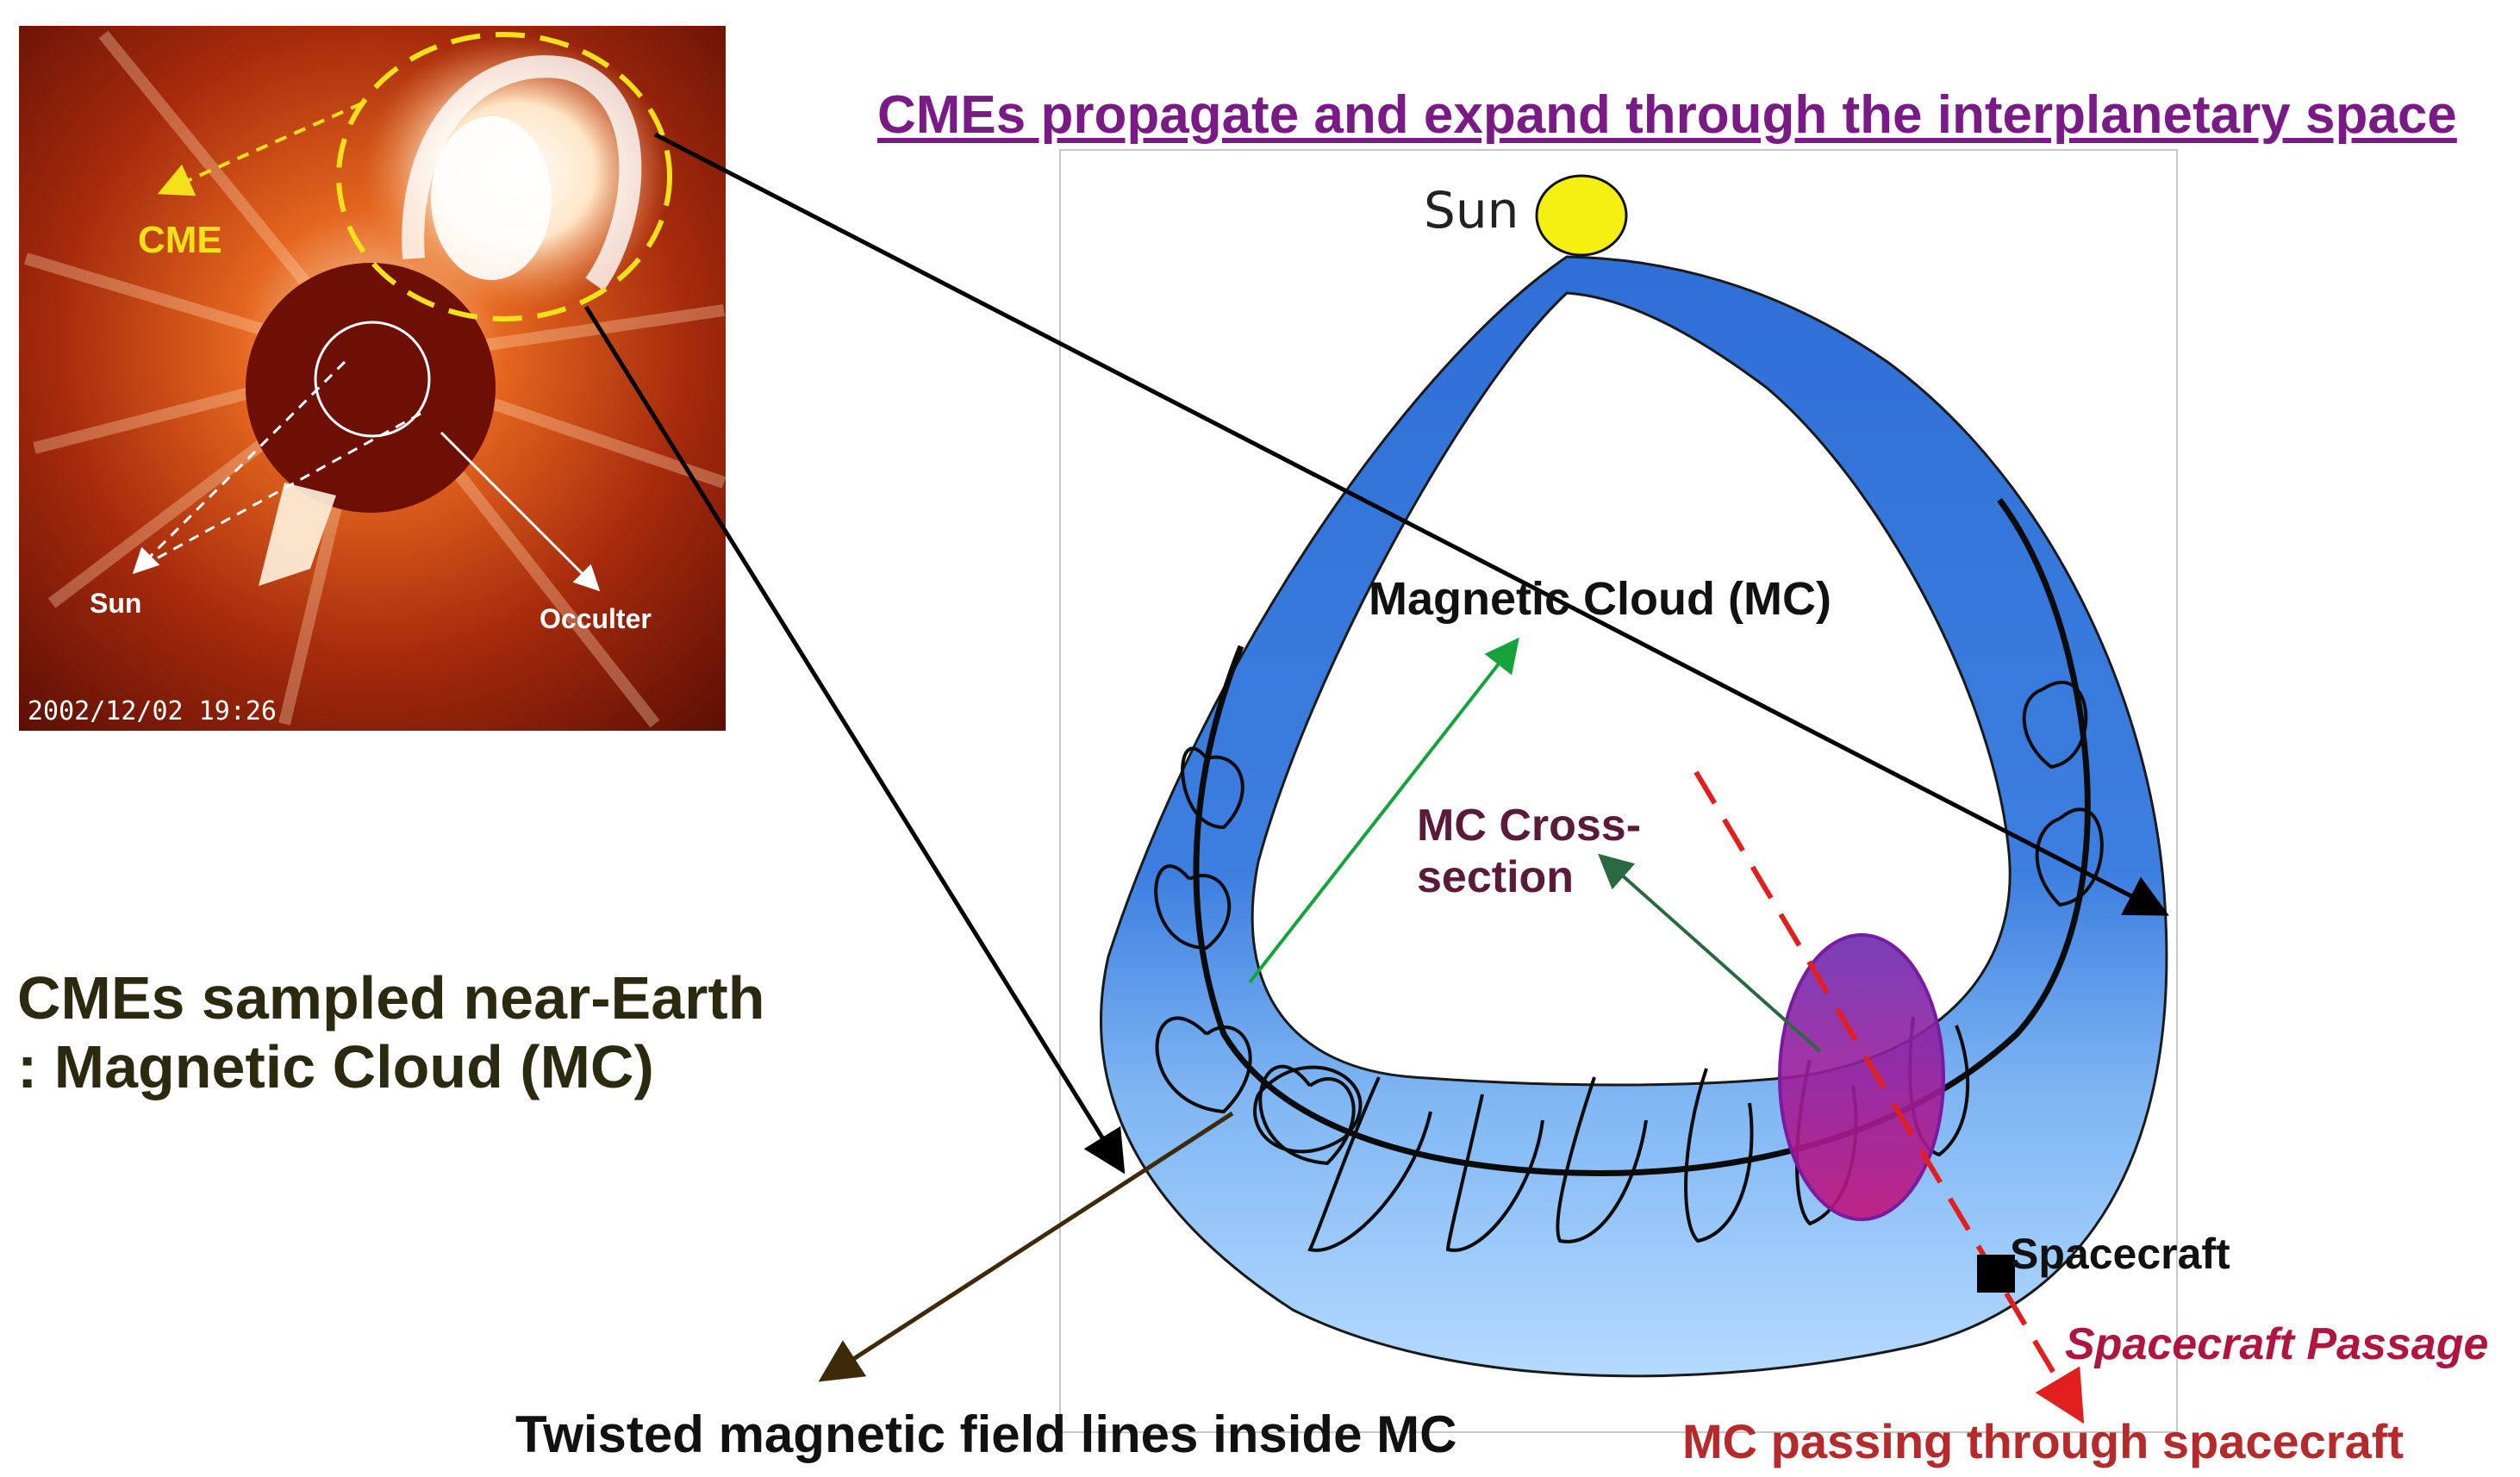 This screenshot has width=2520, height=1477. Describe the element at coordinates (1029, 1245) in the screenshot. I see `twisted-lines-arrow` at that location.